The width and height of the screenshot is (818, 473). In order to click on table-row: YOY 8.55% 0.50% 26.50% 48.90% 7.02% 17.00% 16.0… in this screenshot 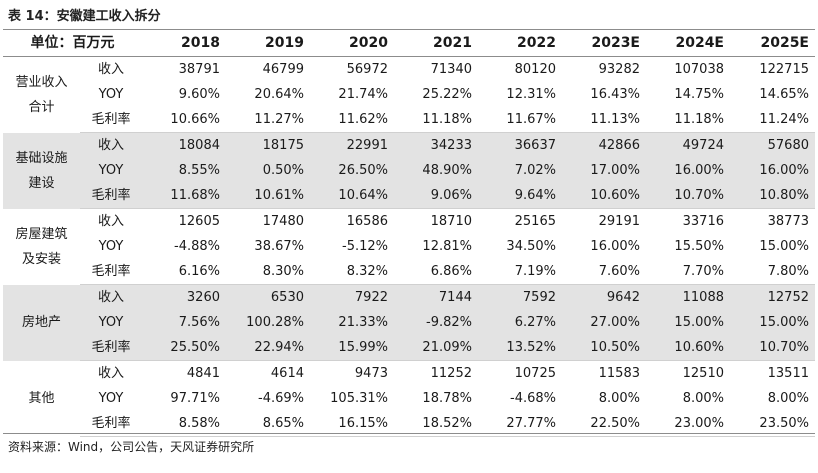, I will do `click(409, 170)`.